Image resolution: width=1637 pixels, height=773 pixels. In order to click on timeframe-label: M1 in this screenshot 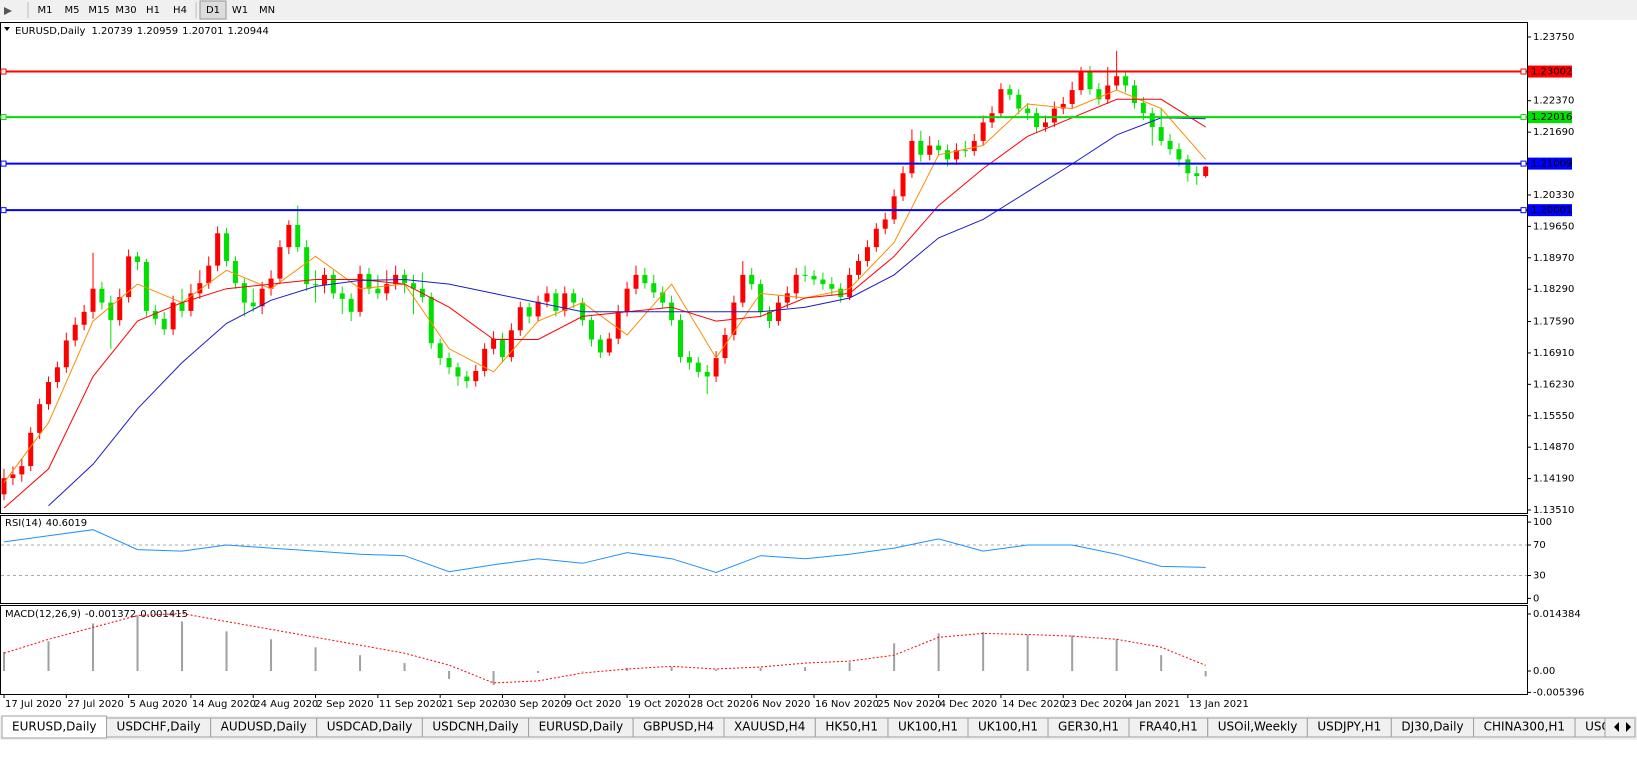, I will do `click(45, 10)`.